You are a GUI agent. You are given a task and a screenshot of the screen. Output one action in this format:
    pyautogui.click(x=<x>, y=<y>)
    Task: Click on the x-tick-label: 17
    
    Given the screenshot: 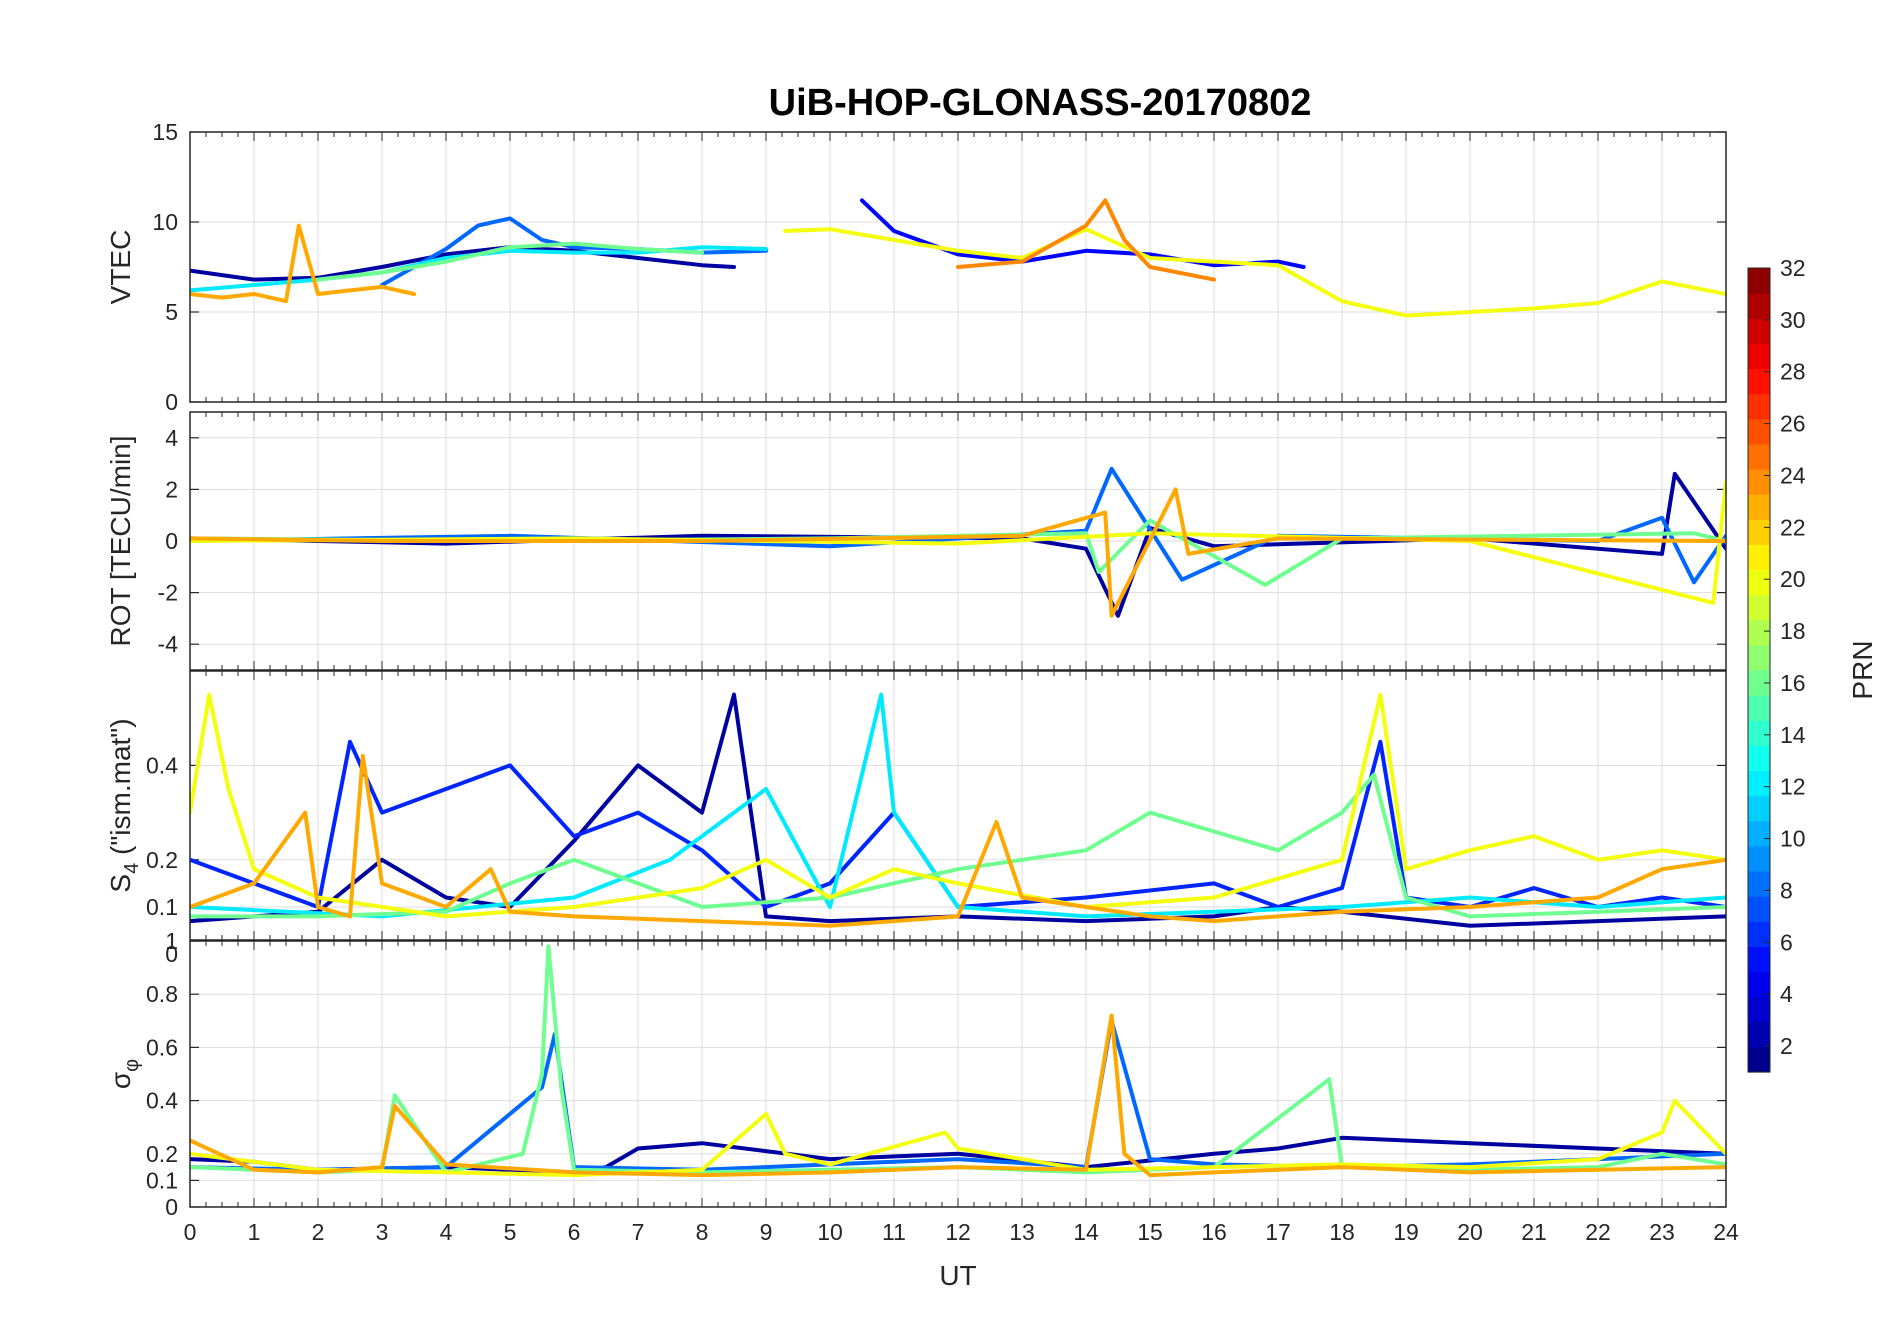 What is the action you would take?
    pyautogui.click(x=1278, y=1232)
    